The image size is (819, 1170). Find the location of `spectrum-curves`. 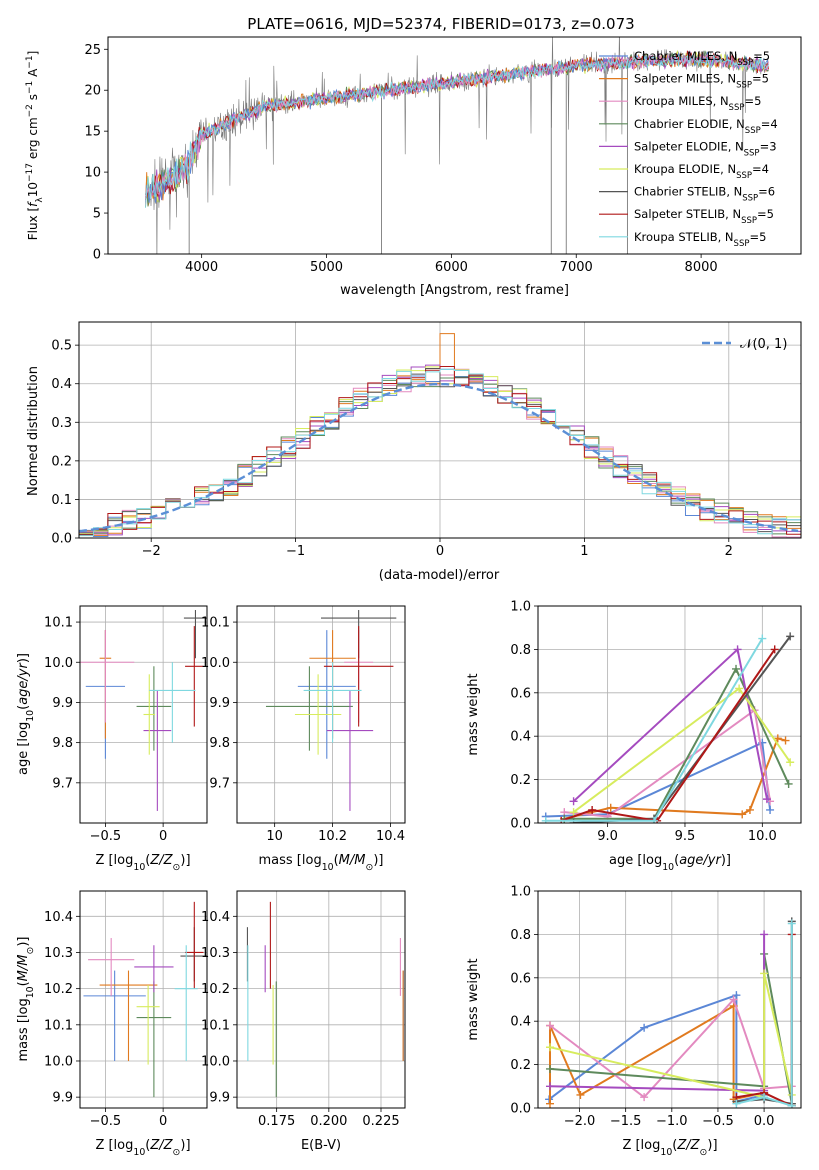

spectrum-curves is located at coordinates (457, 145).